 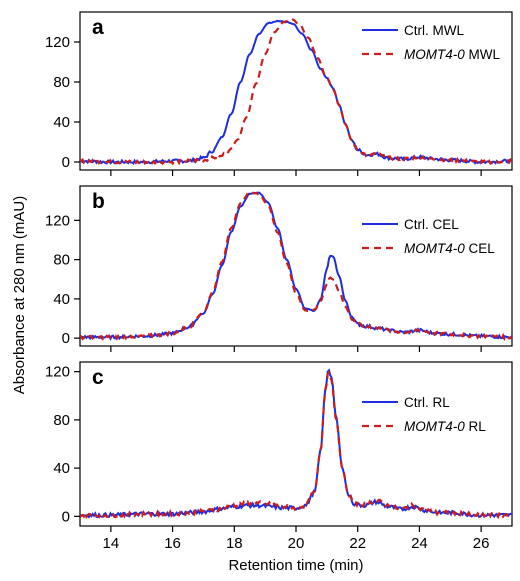 What do you see at coordinates (445, 426) in the screenshot?
I see `legend-label: MOMT4-0 RL` at bounding box center [445, 426].